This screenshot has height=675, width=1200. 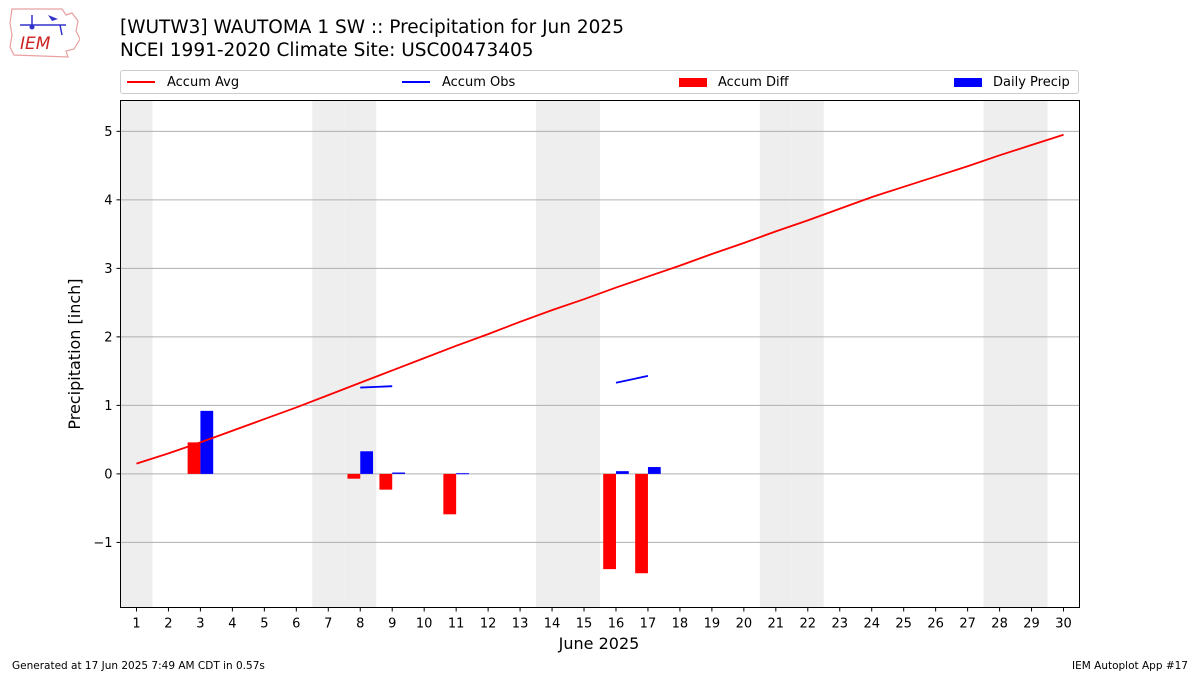 What do you see at coordinates (616, 624) in the screenshot?
I see `x-tick-label-16: 16` at bounding box center [616, 624].